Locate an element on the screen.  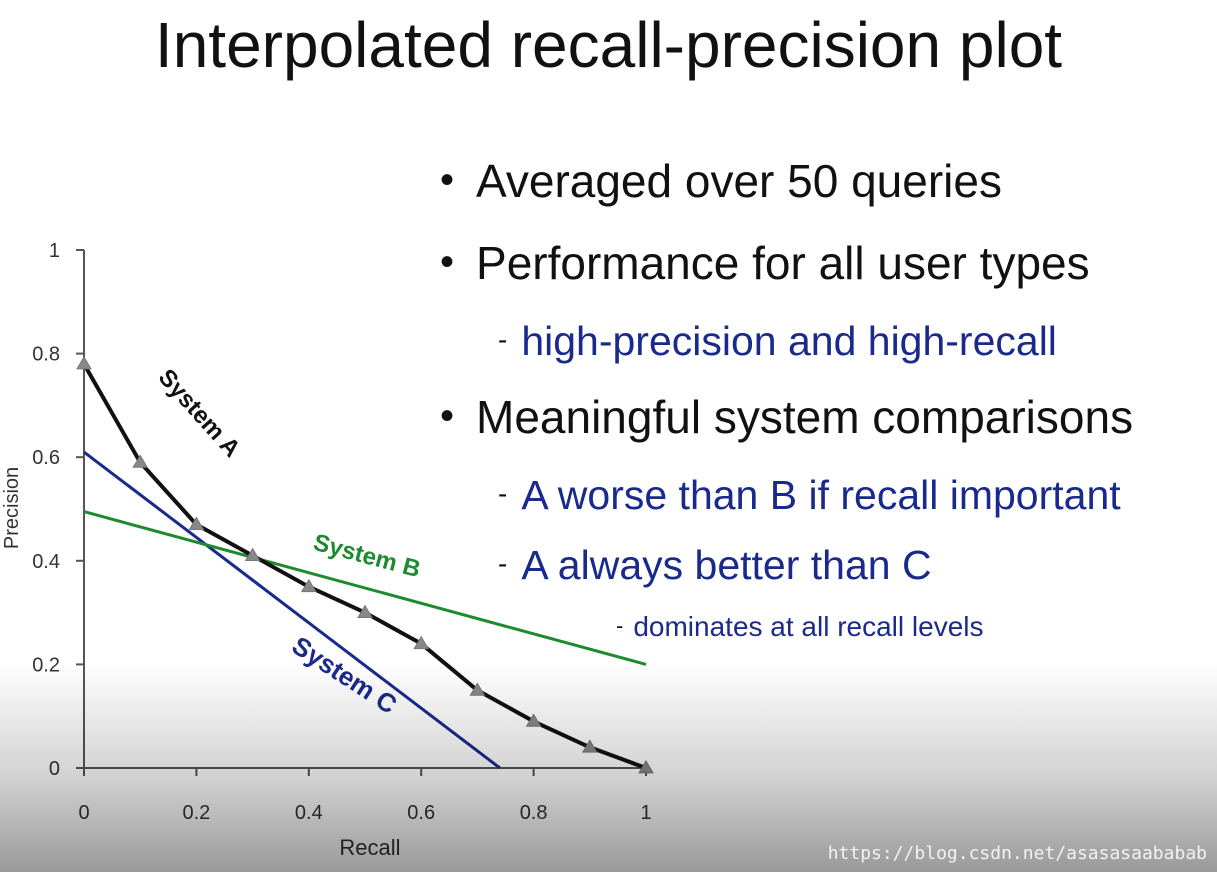
bullet-text: Averaged over 50 queries is located at coordinates (739, 181).